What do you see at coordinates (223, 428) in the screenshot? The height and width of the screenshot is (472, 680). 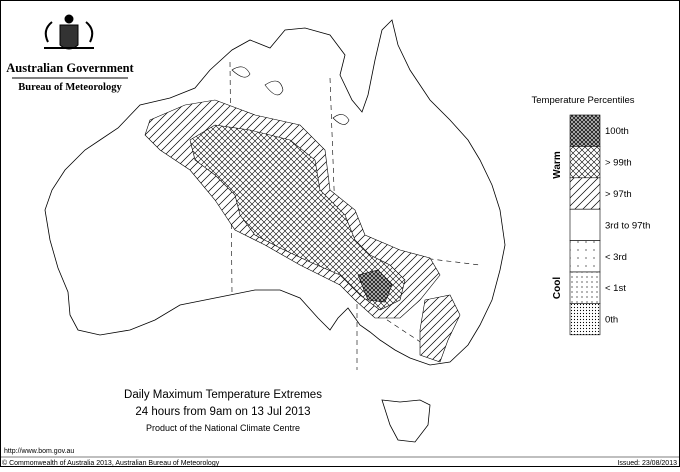 I see `caption-credit: Product of the National Climate Centre` at bounding box center [223, 428].